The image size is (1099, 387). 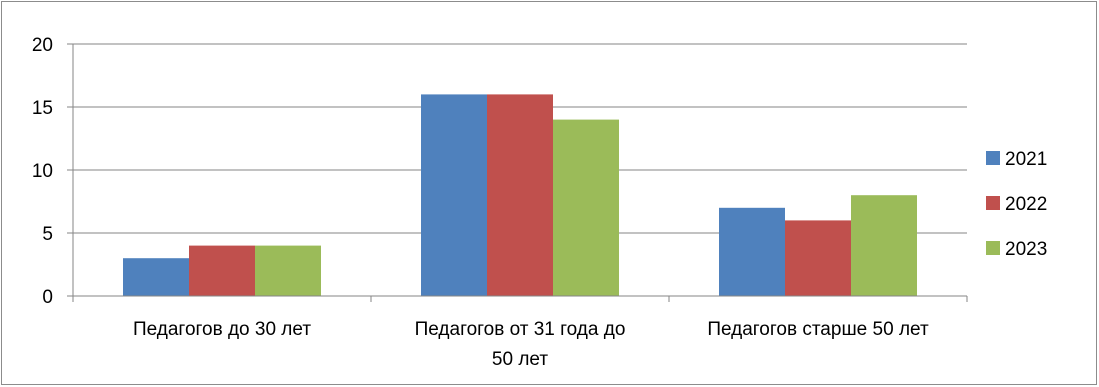 I want to click on y-tick-label-0: 0, so click(x=47, y=297).